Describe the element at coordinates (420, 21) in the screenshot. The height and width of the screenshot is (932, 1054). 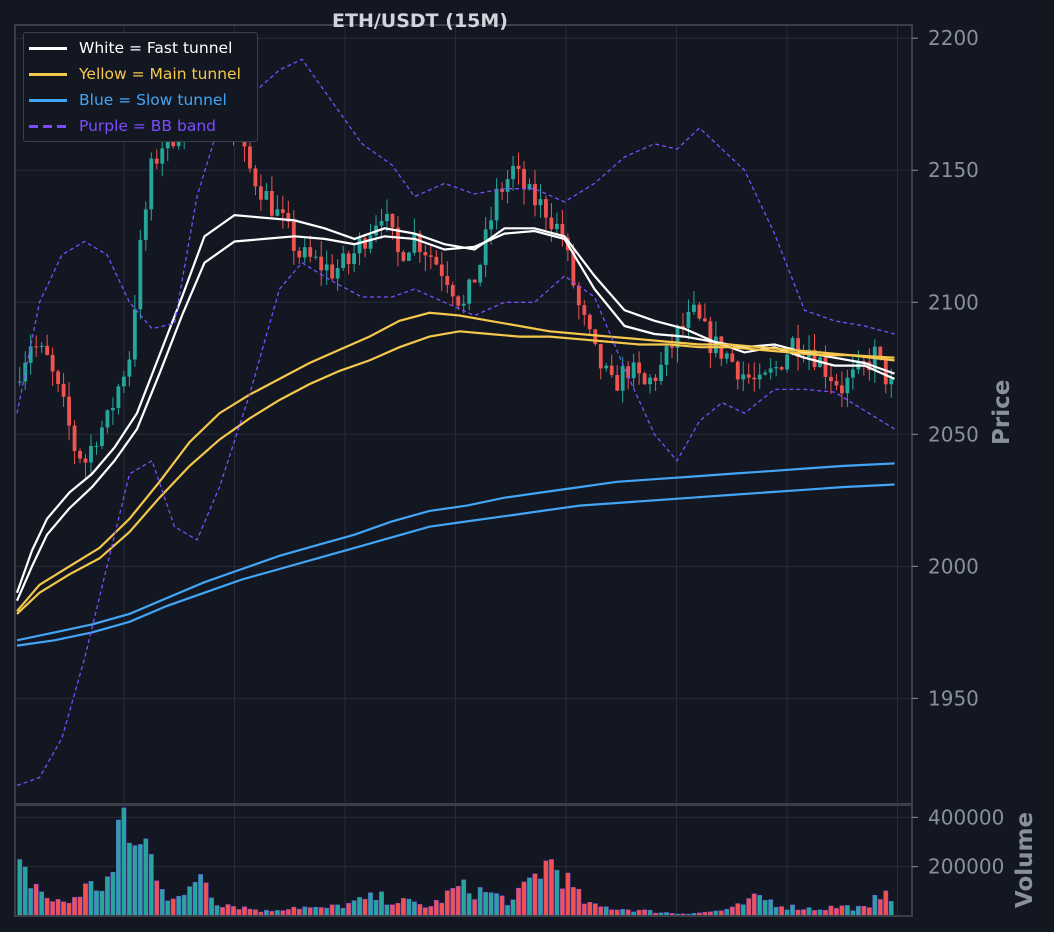
I see `chart-title: ETH/USDT (15M)` at that location.